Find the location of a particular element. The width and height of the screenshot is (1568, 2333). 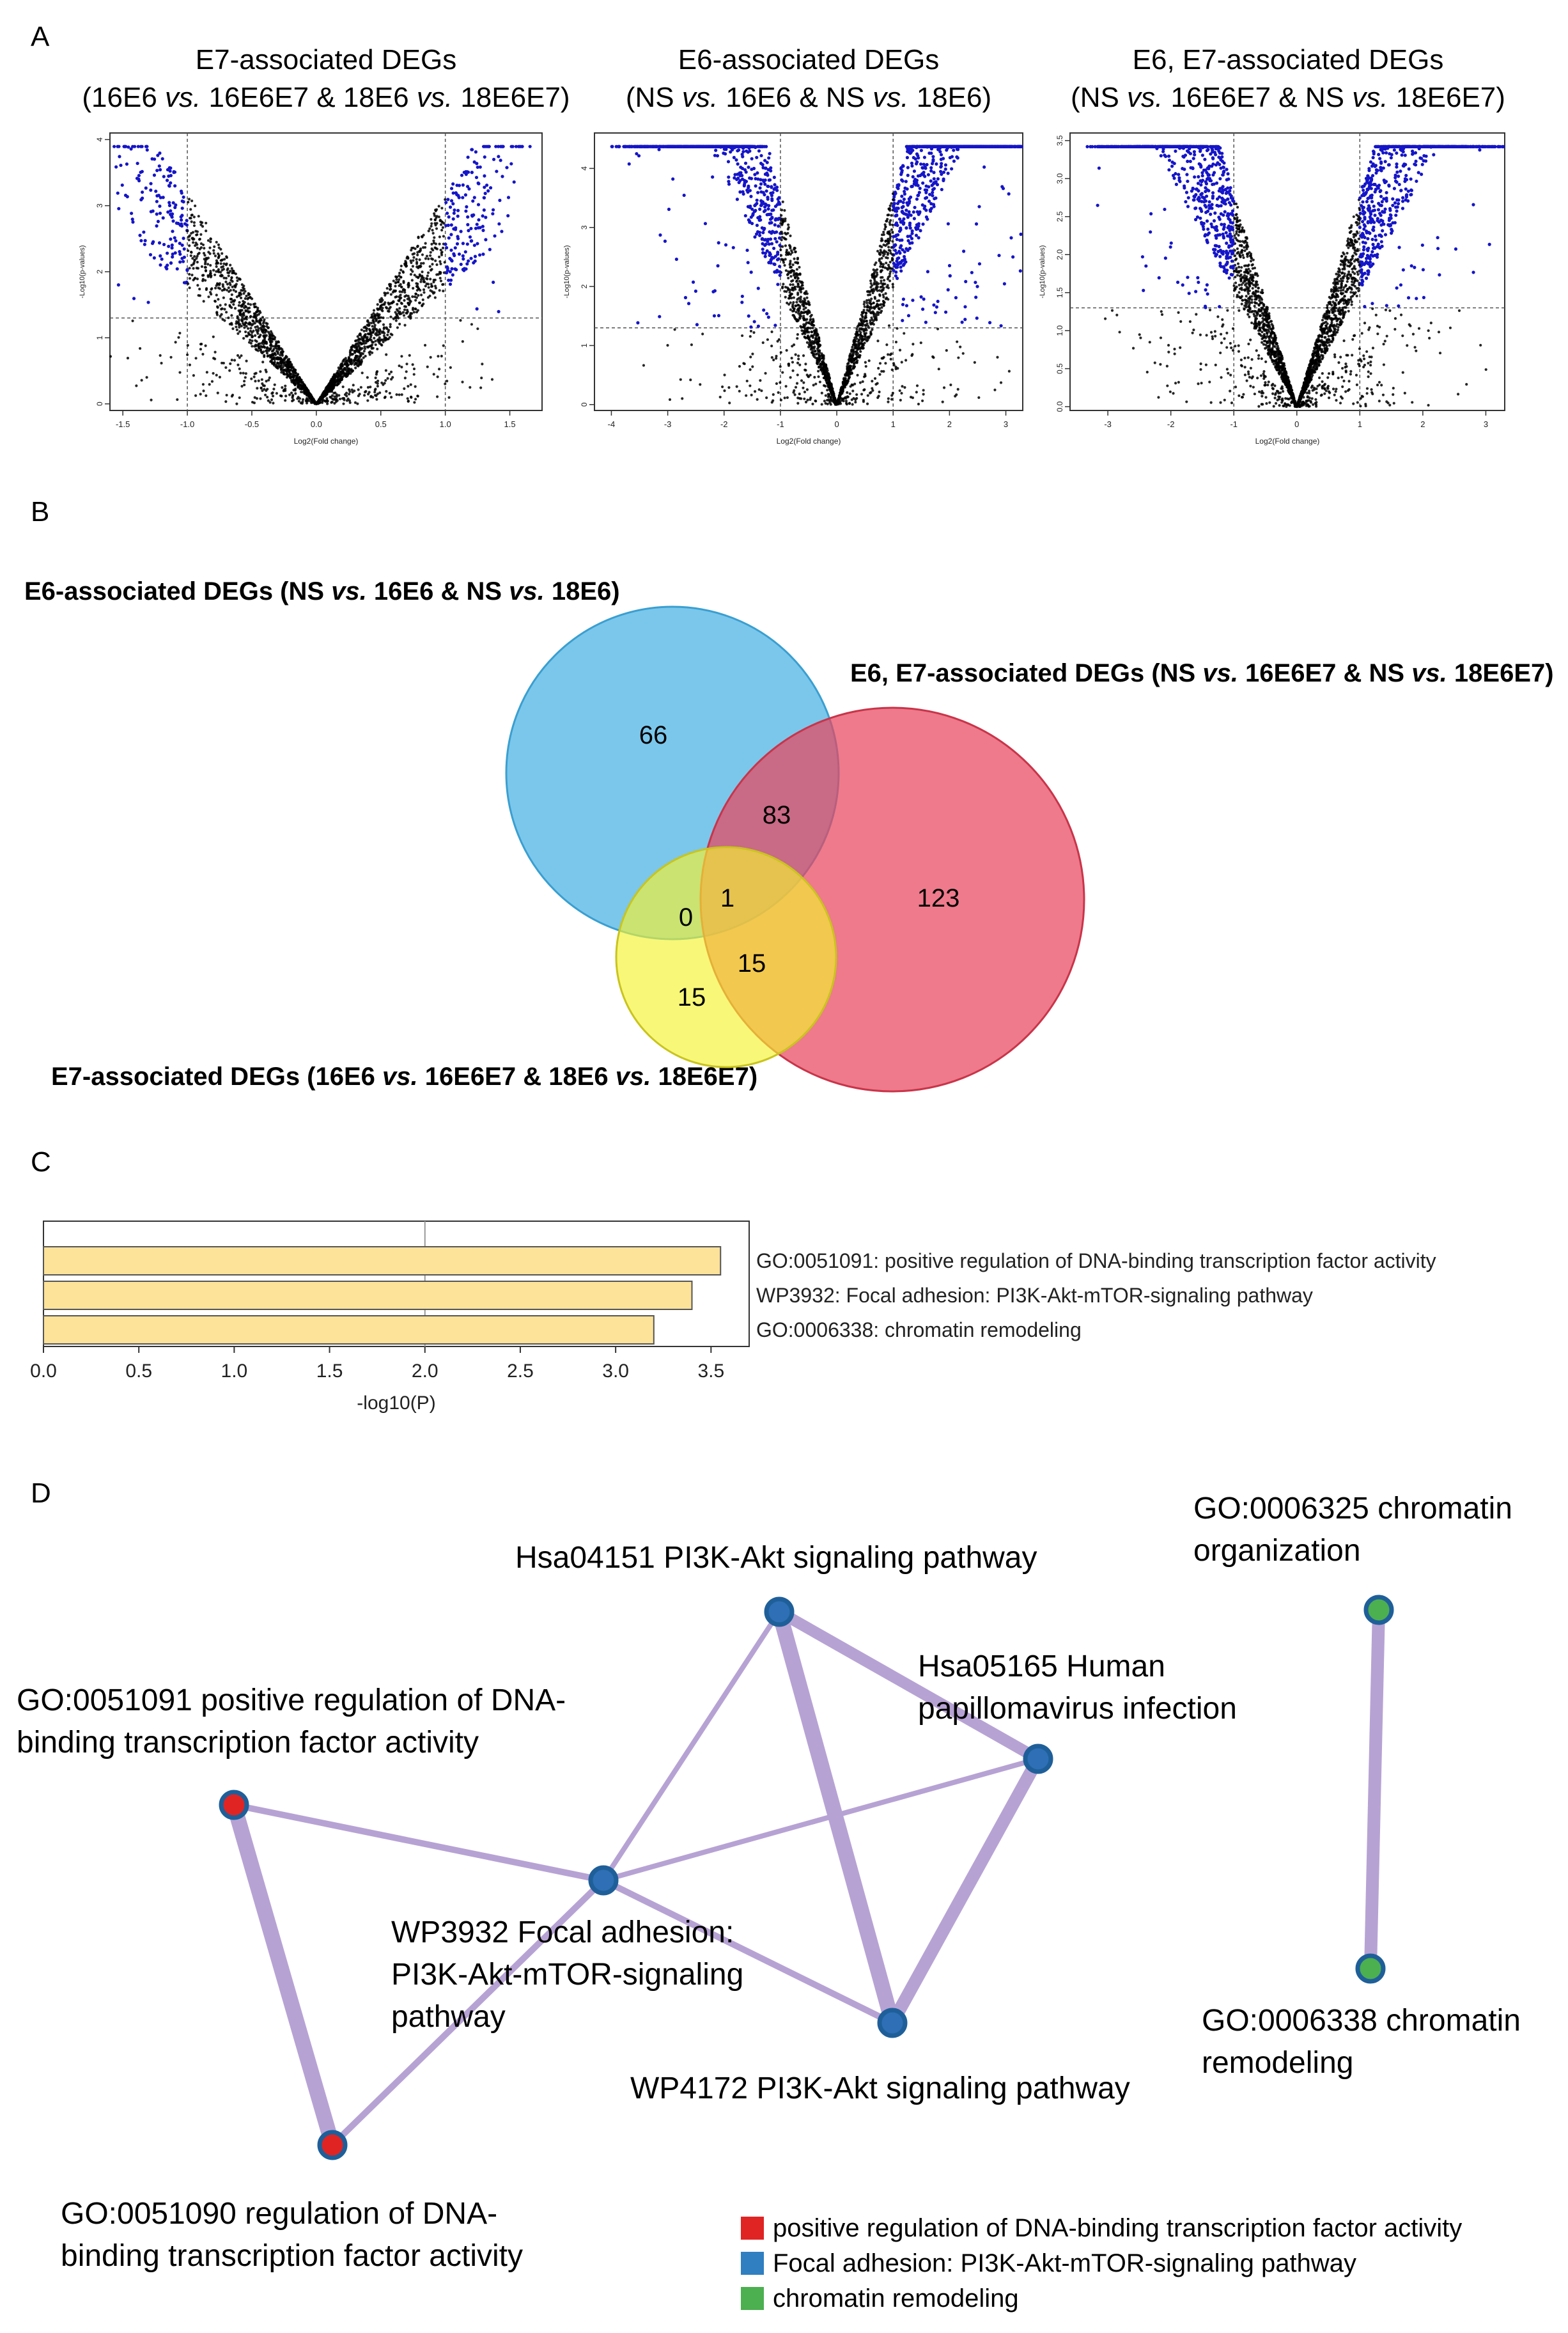

x-tick-label: 0.0 is located at coordinates (317, 424).